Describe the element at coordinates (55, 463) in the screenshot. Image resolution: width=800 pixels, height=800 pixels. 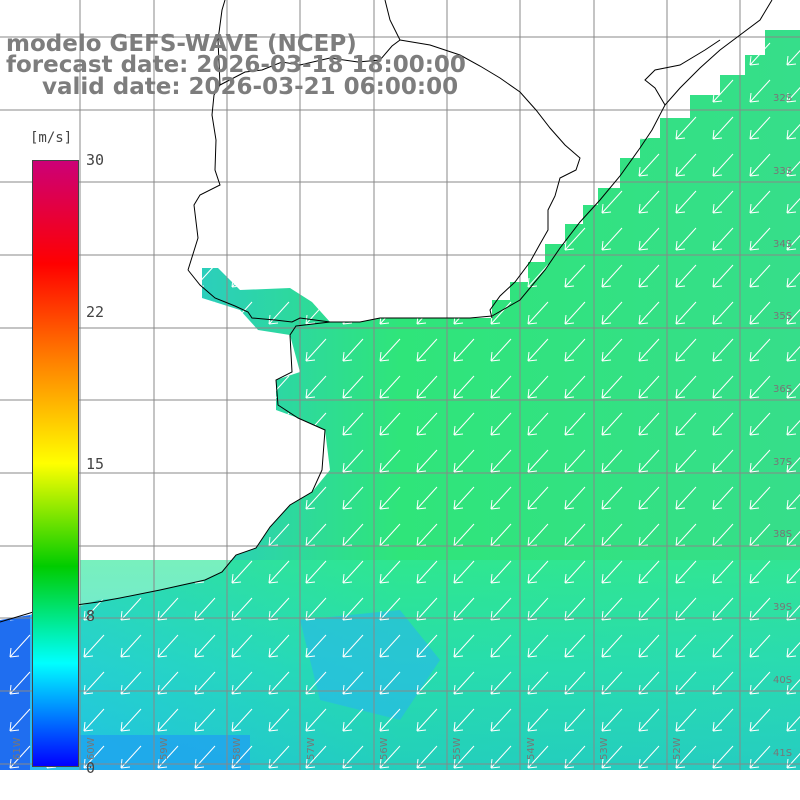
I see `colorbar` at that location.